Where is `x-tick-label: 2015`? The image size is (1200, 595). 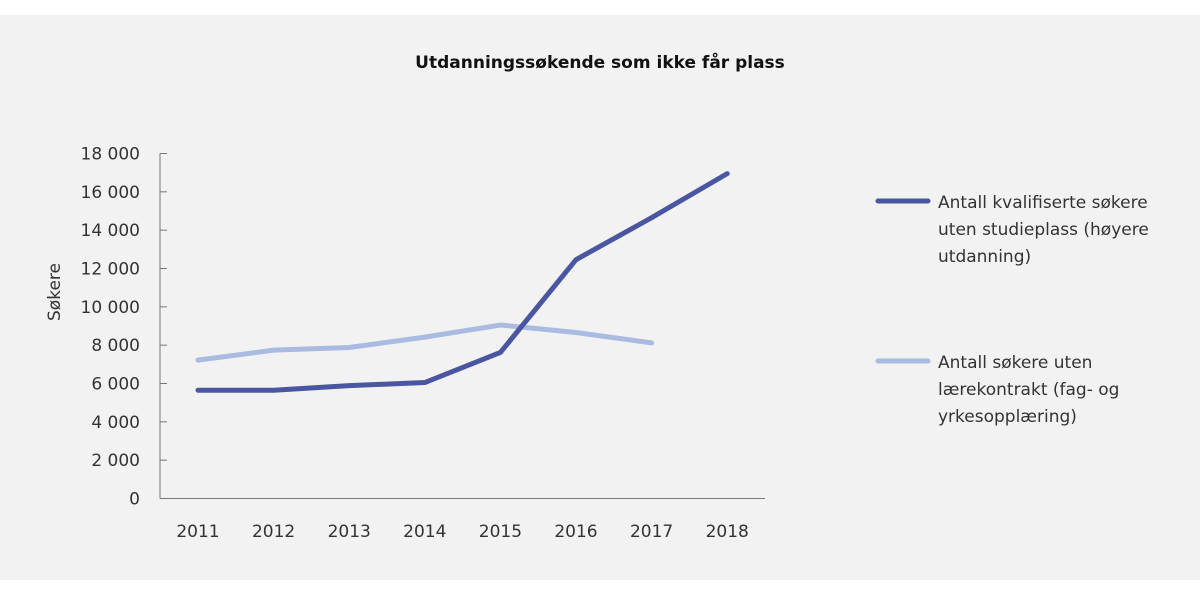 x-tick-label: 2015 is located at coordinates (500, 532).